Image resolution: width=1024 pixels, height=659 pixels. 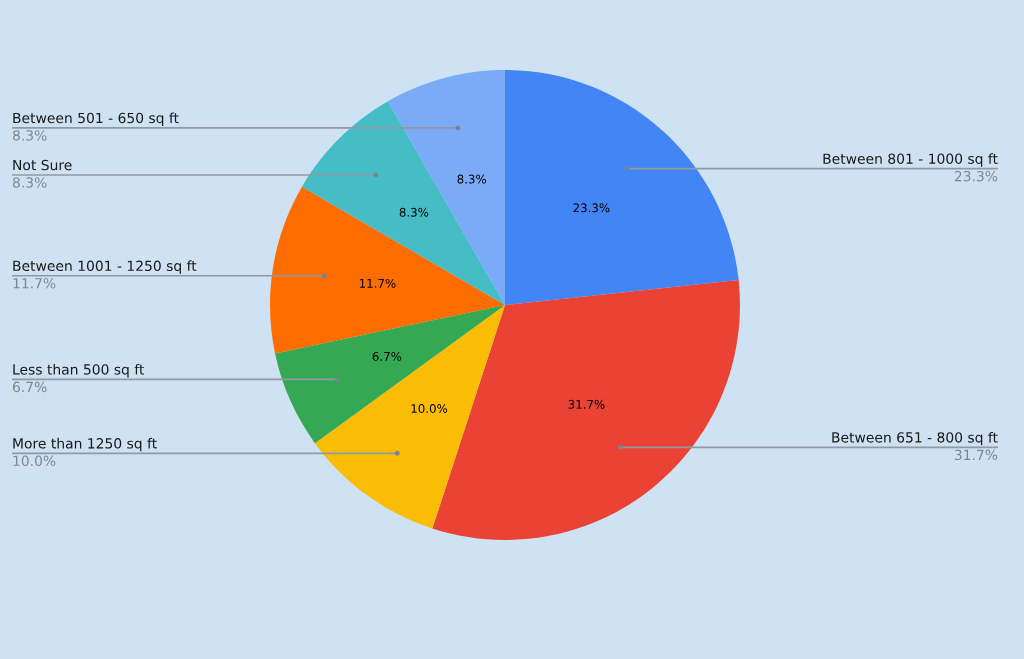 What do you see at coordinates (915, 438) in the screenshot?
I see `slice-label: Between 651 - 800 sq ft` at bounding box center [915, 438].